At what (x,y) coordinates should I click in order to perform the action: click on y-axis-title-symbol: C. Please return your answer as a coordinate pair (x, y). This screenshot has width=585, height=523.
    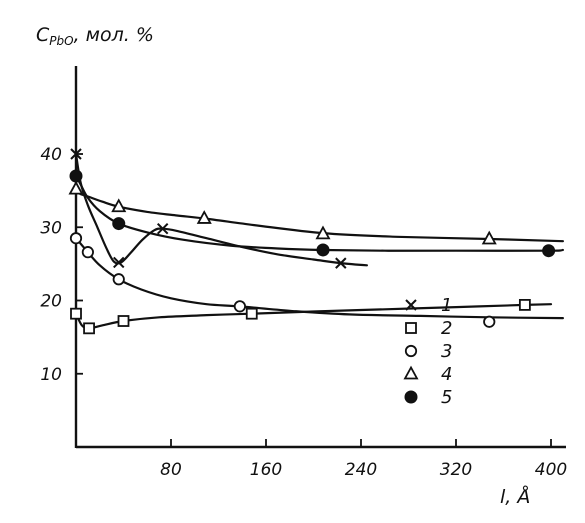
    Looking at the image, I should click on (43, 35).